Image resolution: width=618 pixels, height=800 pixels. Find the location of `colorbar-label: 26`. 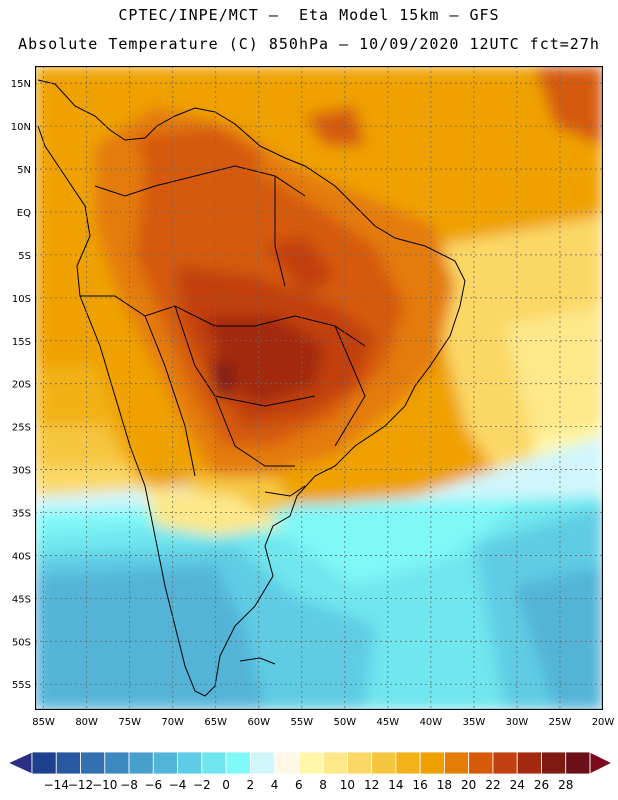

colorbar-label: 26 is located at coordinates (541, 785).